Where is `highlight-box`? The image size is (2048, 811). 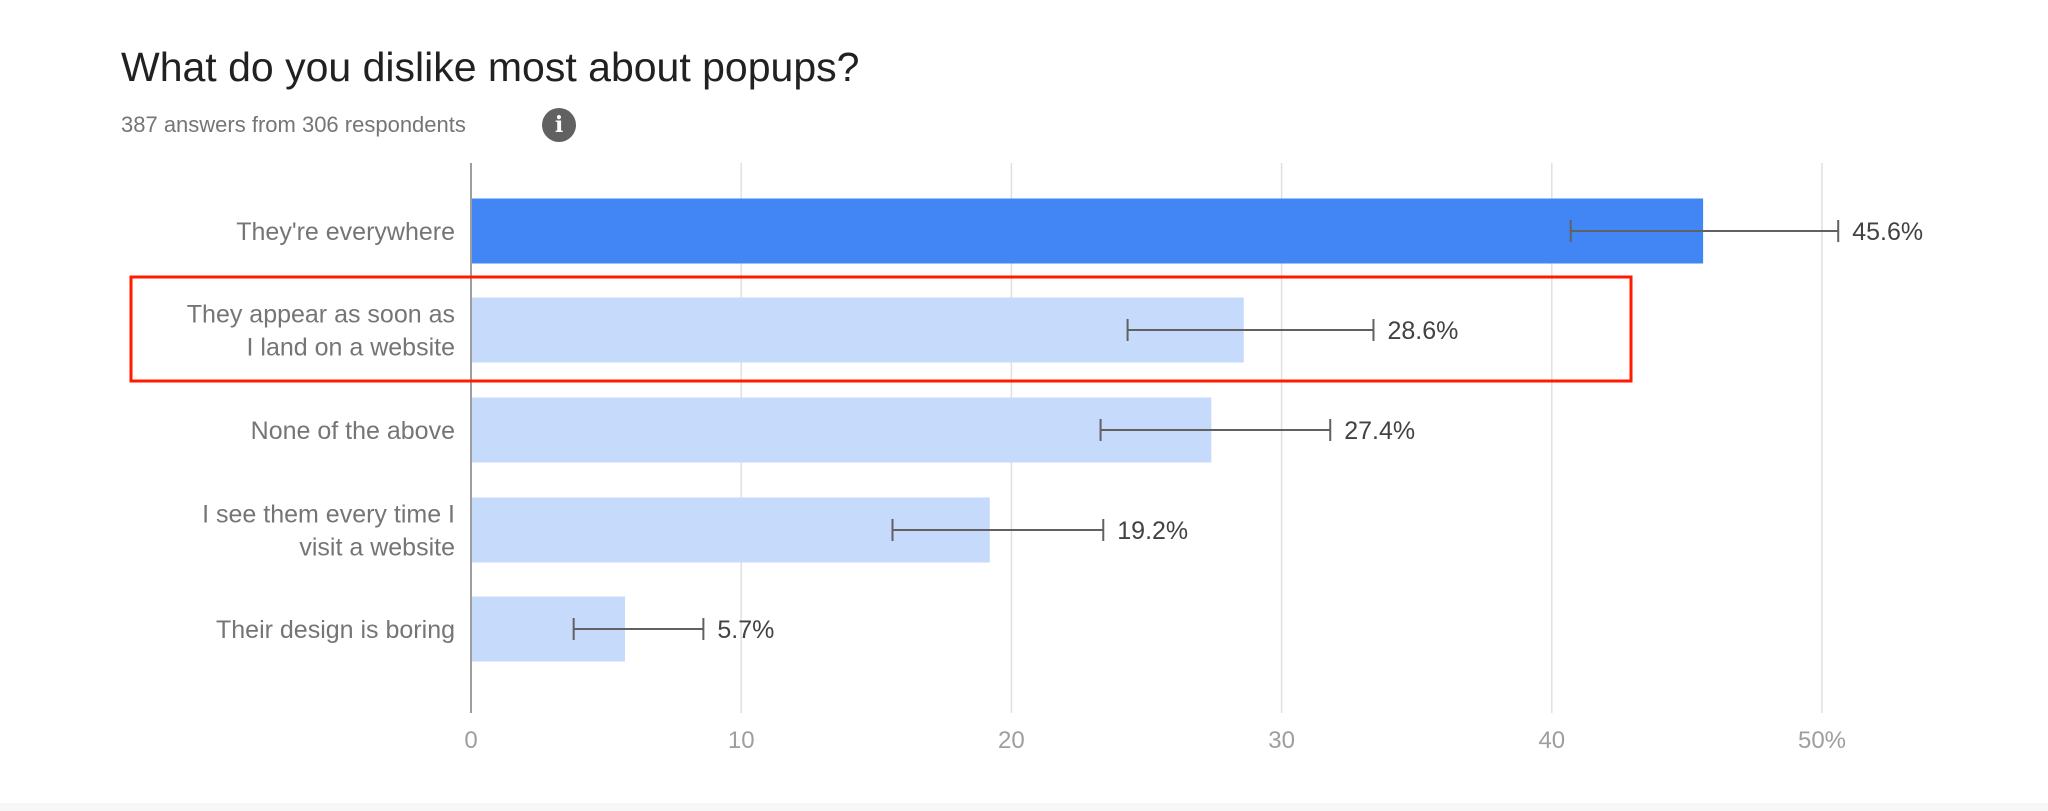
highlight-box is located at coordinates (881, 329).